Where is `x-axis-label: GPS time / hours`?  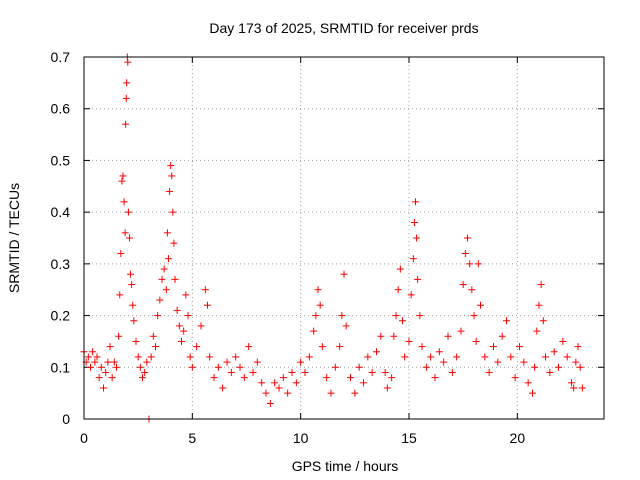 x-axis-label: GPS time / hours is located at coordinates (345, 466).